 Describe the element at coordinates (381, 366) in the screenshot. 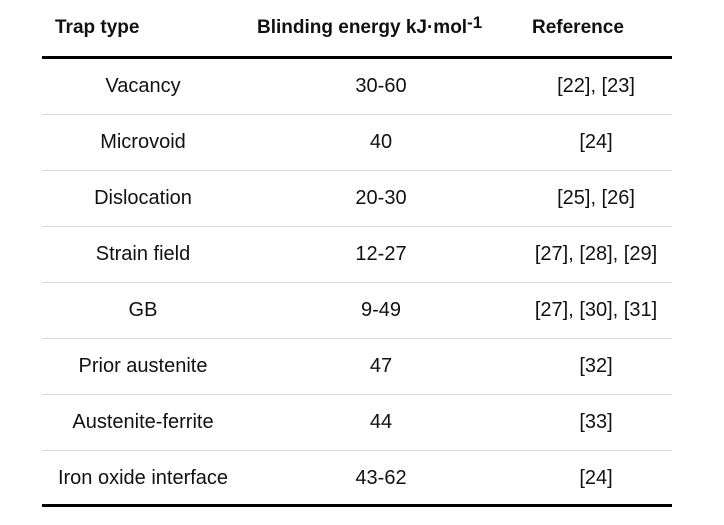

I see `binding-energy-cell: 47` at that location.